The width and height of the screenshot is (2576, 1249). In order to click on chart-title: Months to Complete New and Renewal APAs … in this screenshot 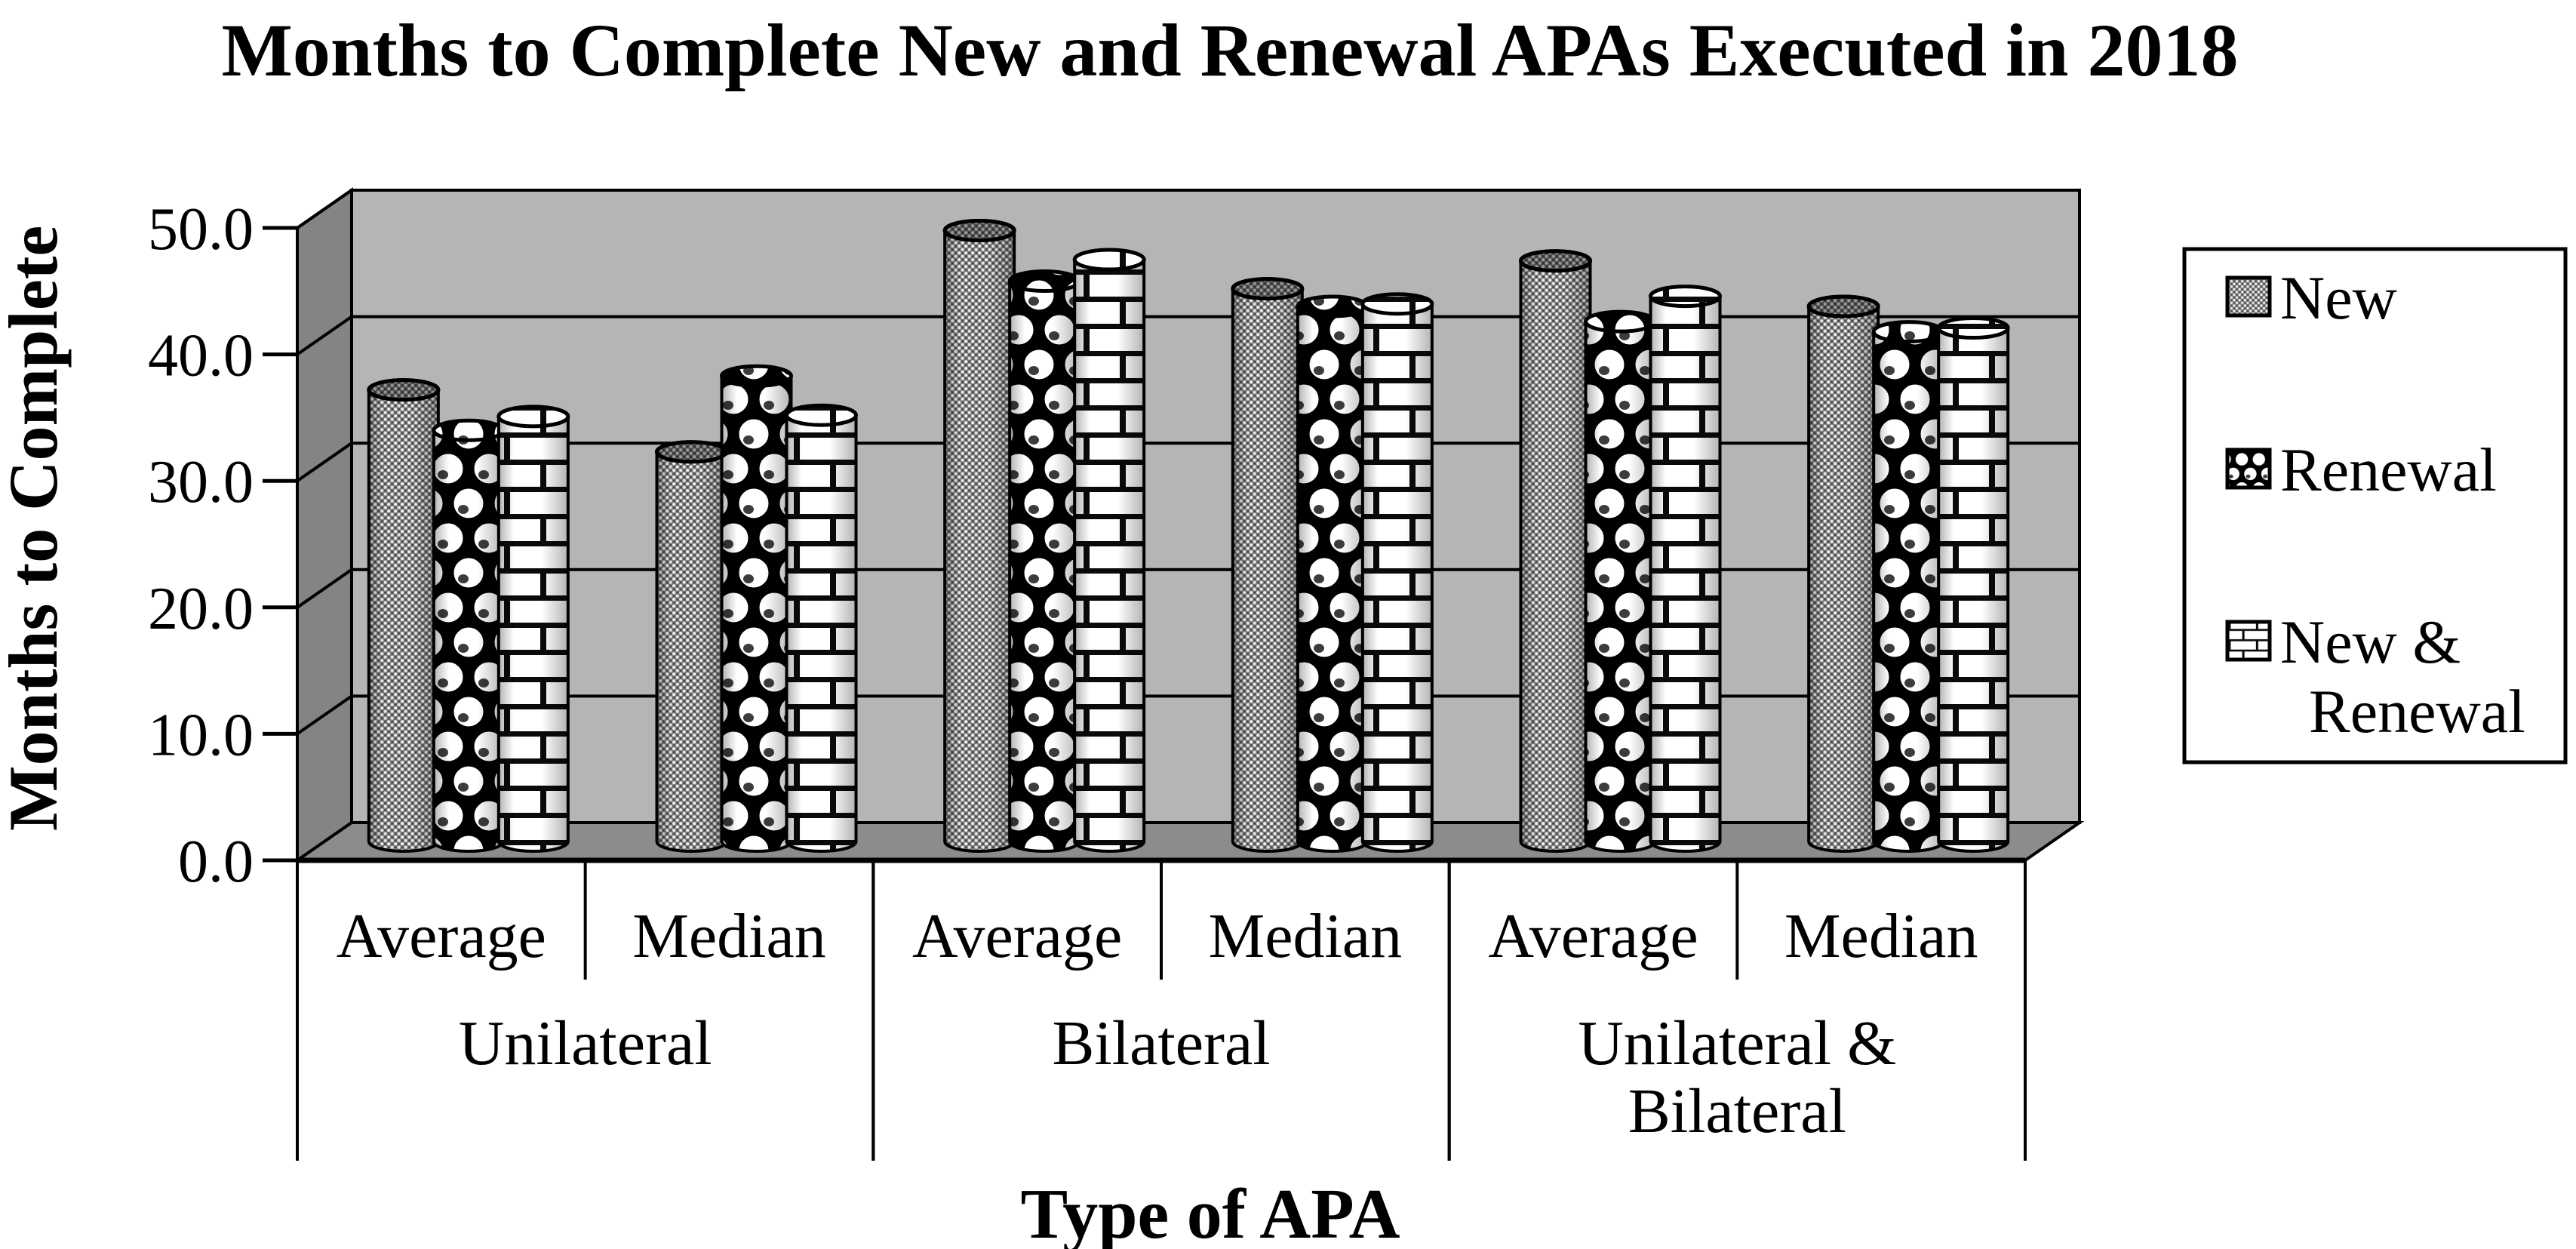, I will do `click(1229, 50)`.